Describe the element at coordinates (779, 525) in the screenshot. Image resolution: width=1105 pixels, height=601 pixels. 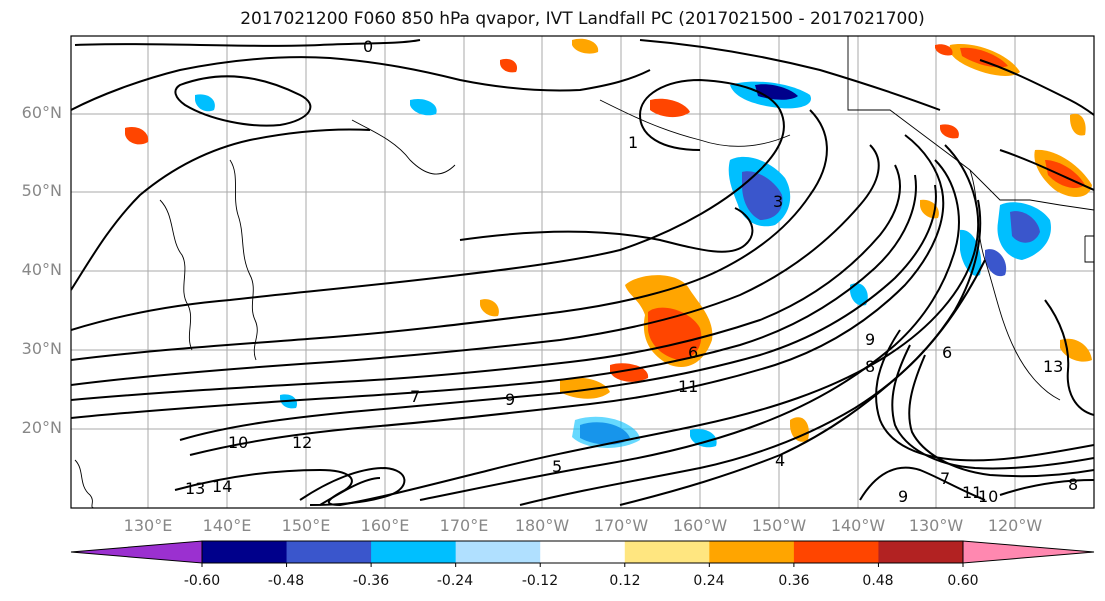
I see `lon-label-150w: 150°W` at that location.